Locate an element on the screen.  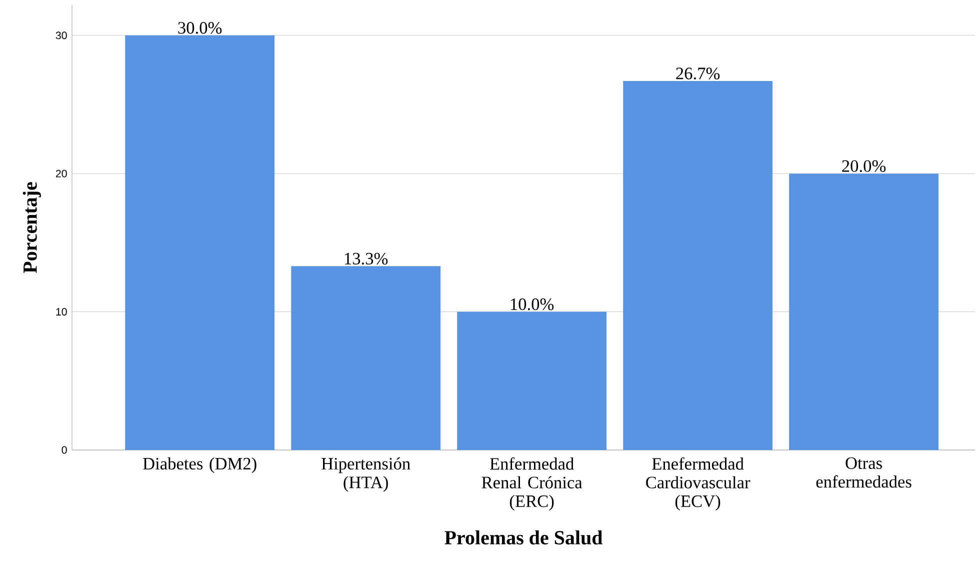
x-tick-label: Otras enfermedades is located at coordinates (864, 472).